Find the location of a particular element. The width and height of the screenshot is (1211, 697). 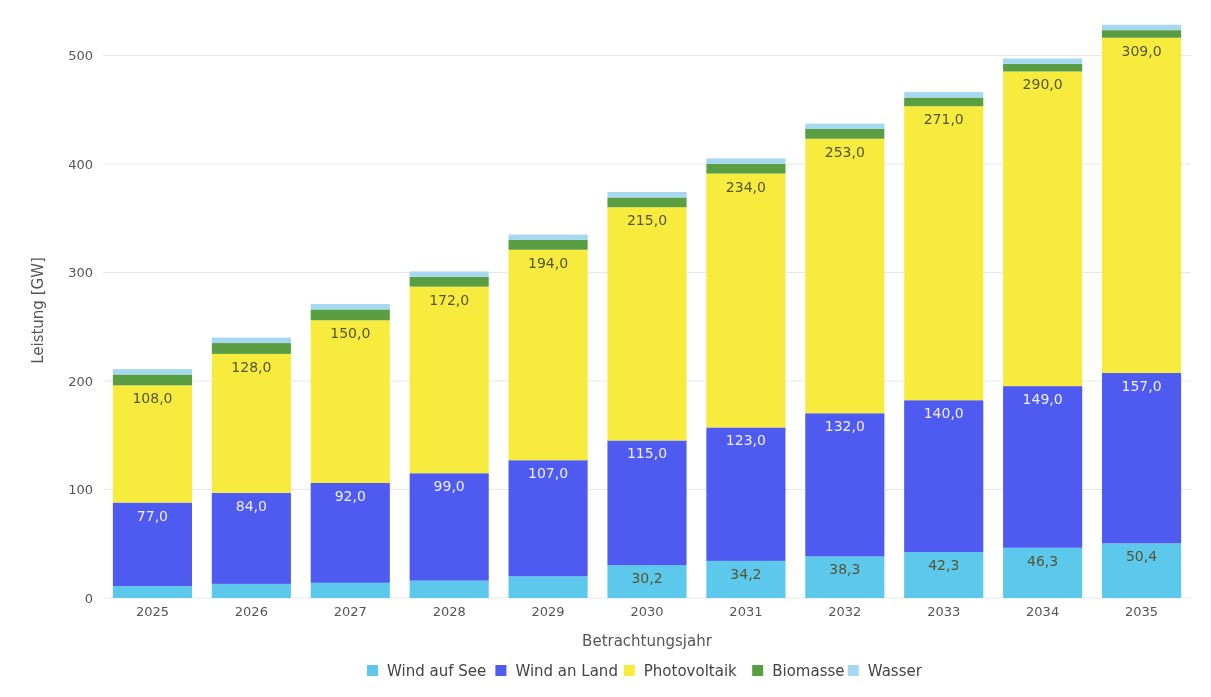

y-tick-label: 300 is located at coordinates (80, 273).